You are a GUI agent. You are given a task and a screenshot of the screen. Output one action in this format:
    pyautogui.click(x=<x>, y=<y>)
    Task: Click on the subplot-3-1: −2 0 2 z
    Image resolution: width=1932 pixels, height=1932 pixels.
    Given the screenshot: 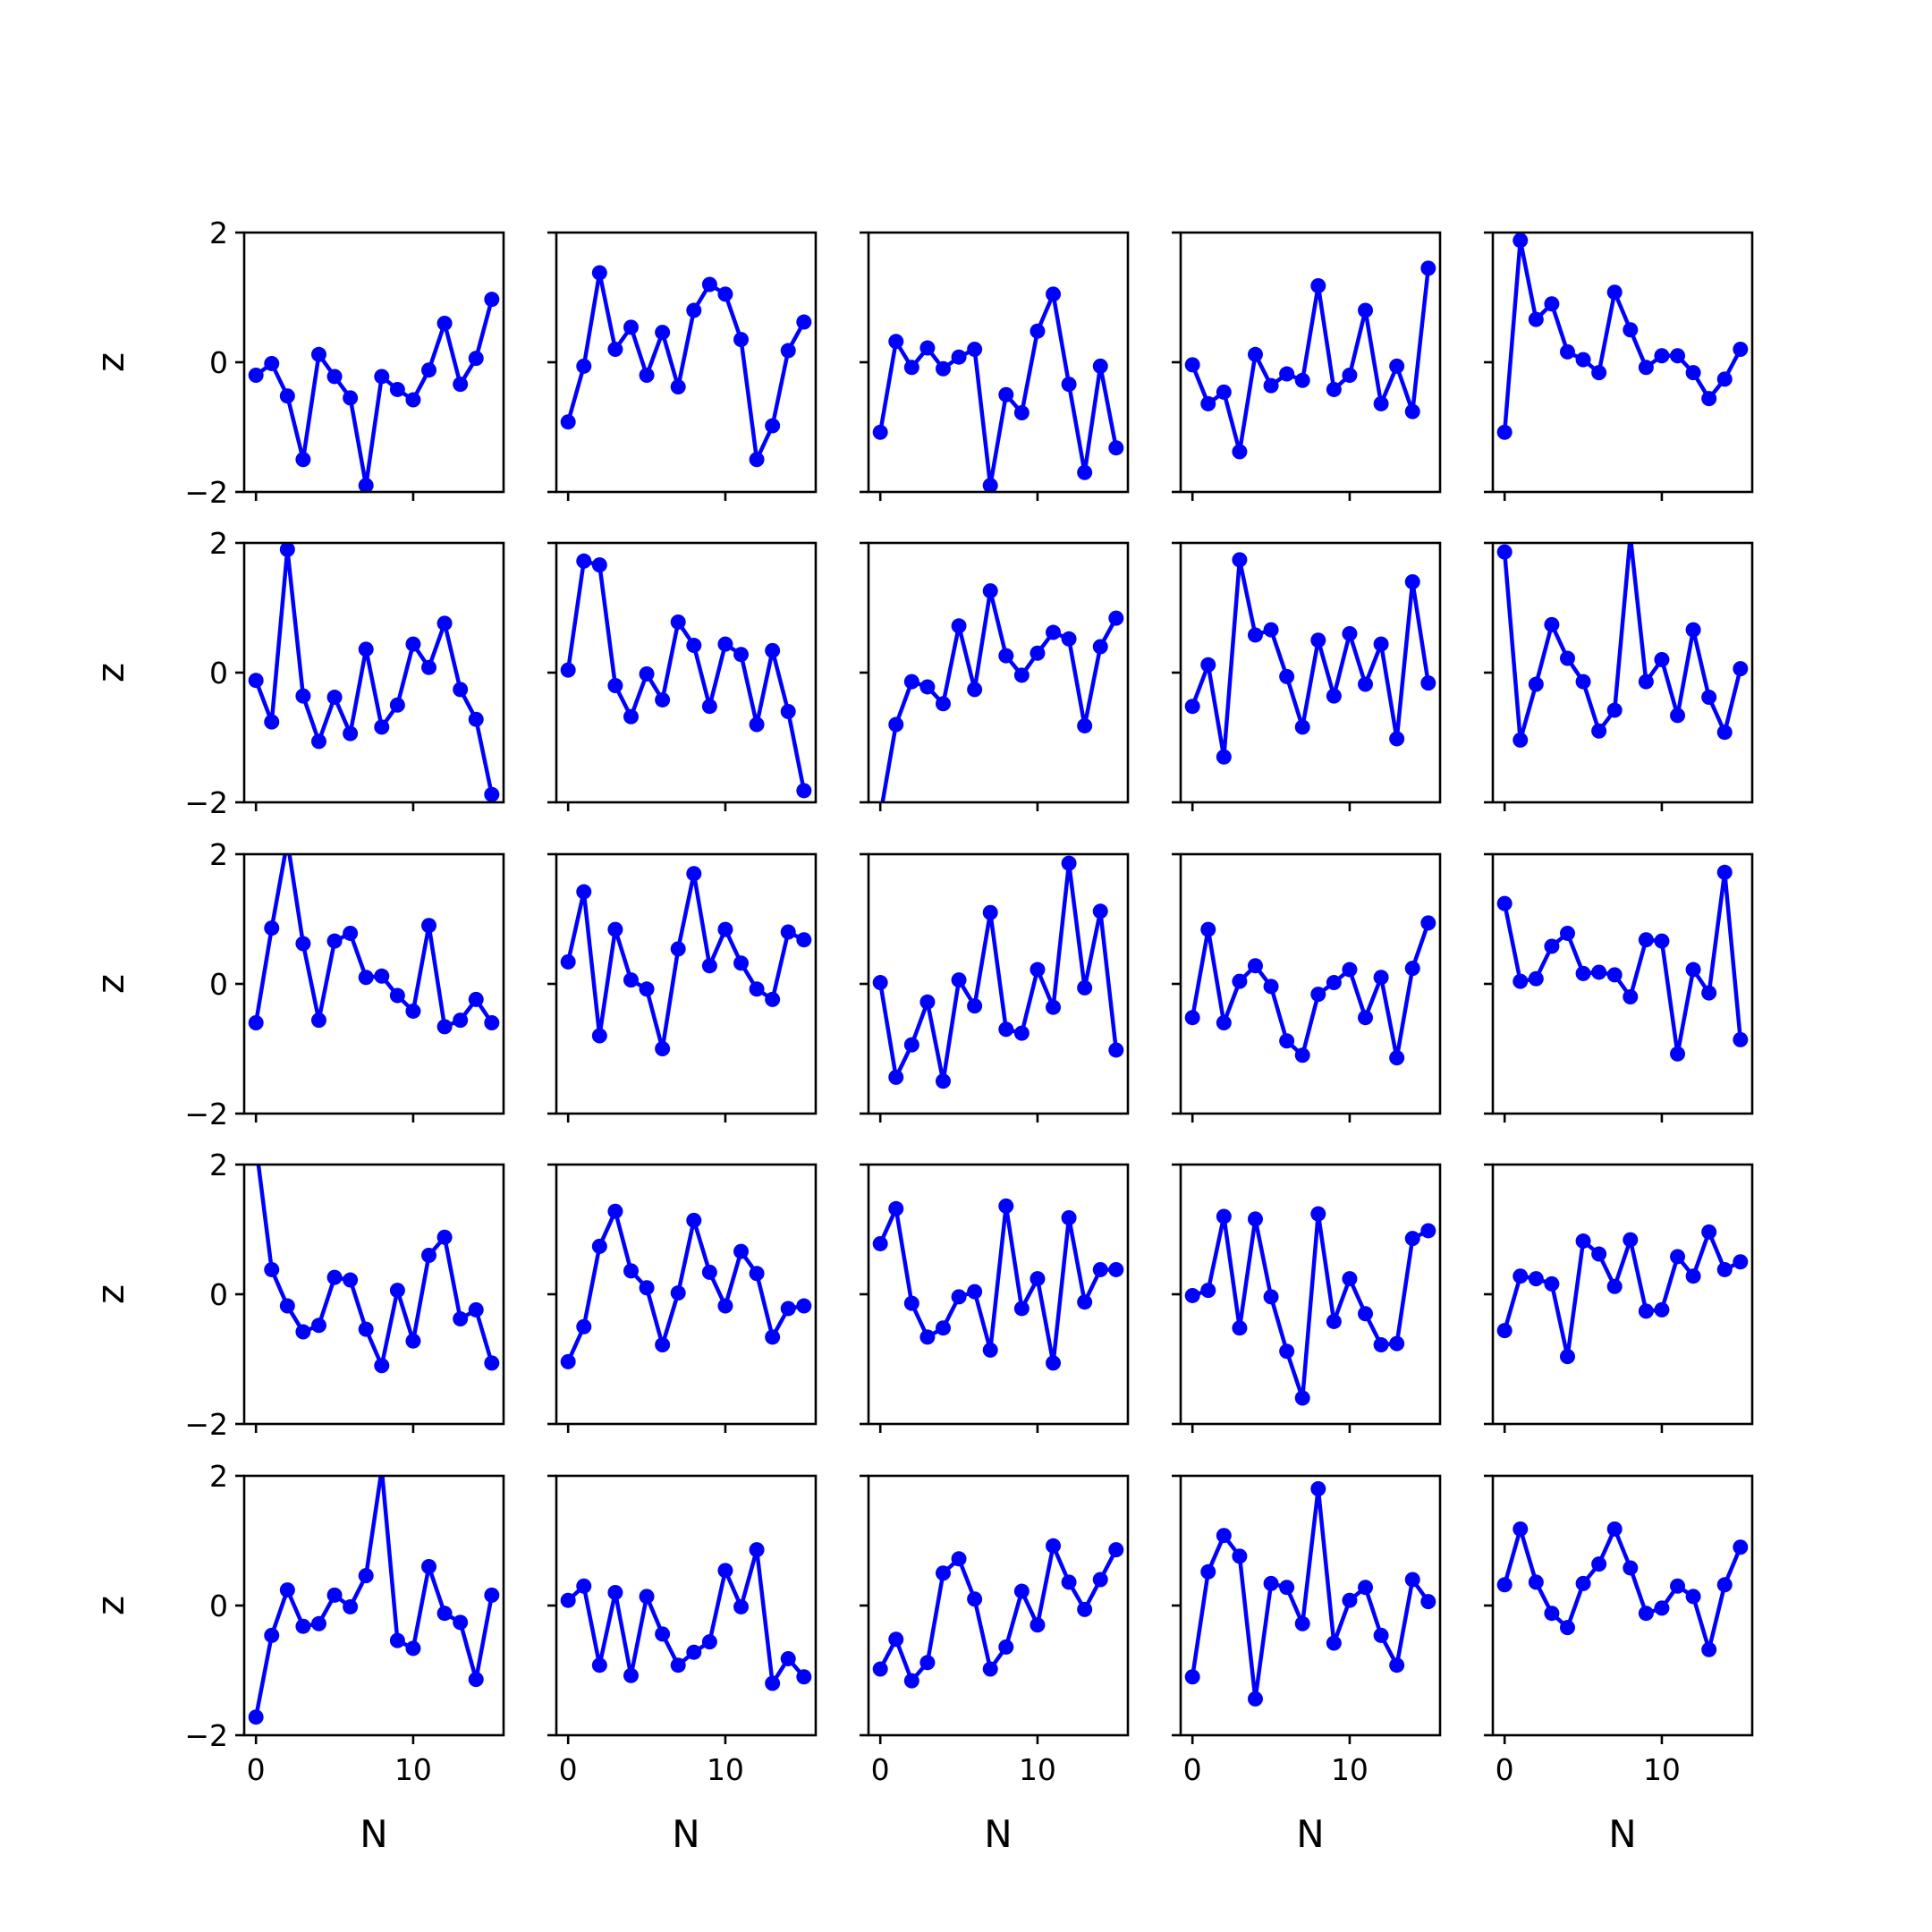 What is the action you would take?
    pyautogui.click(x=297, y=984)
    